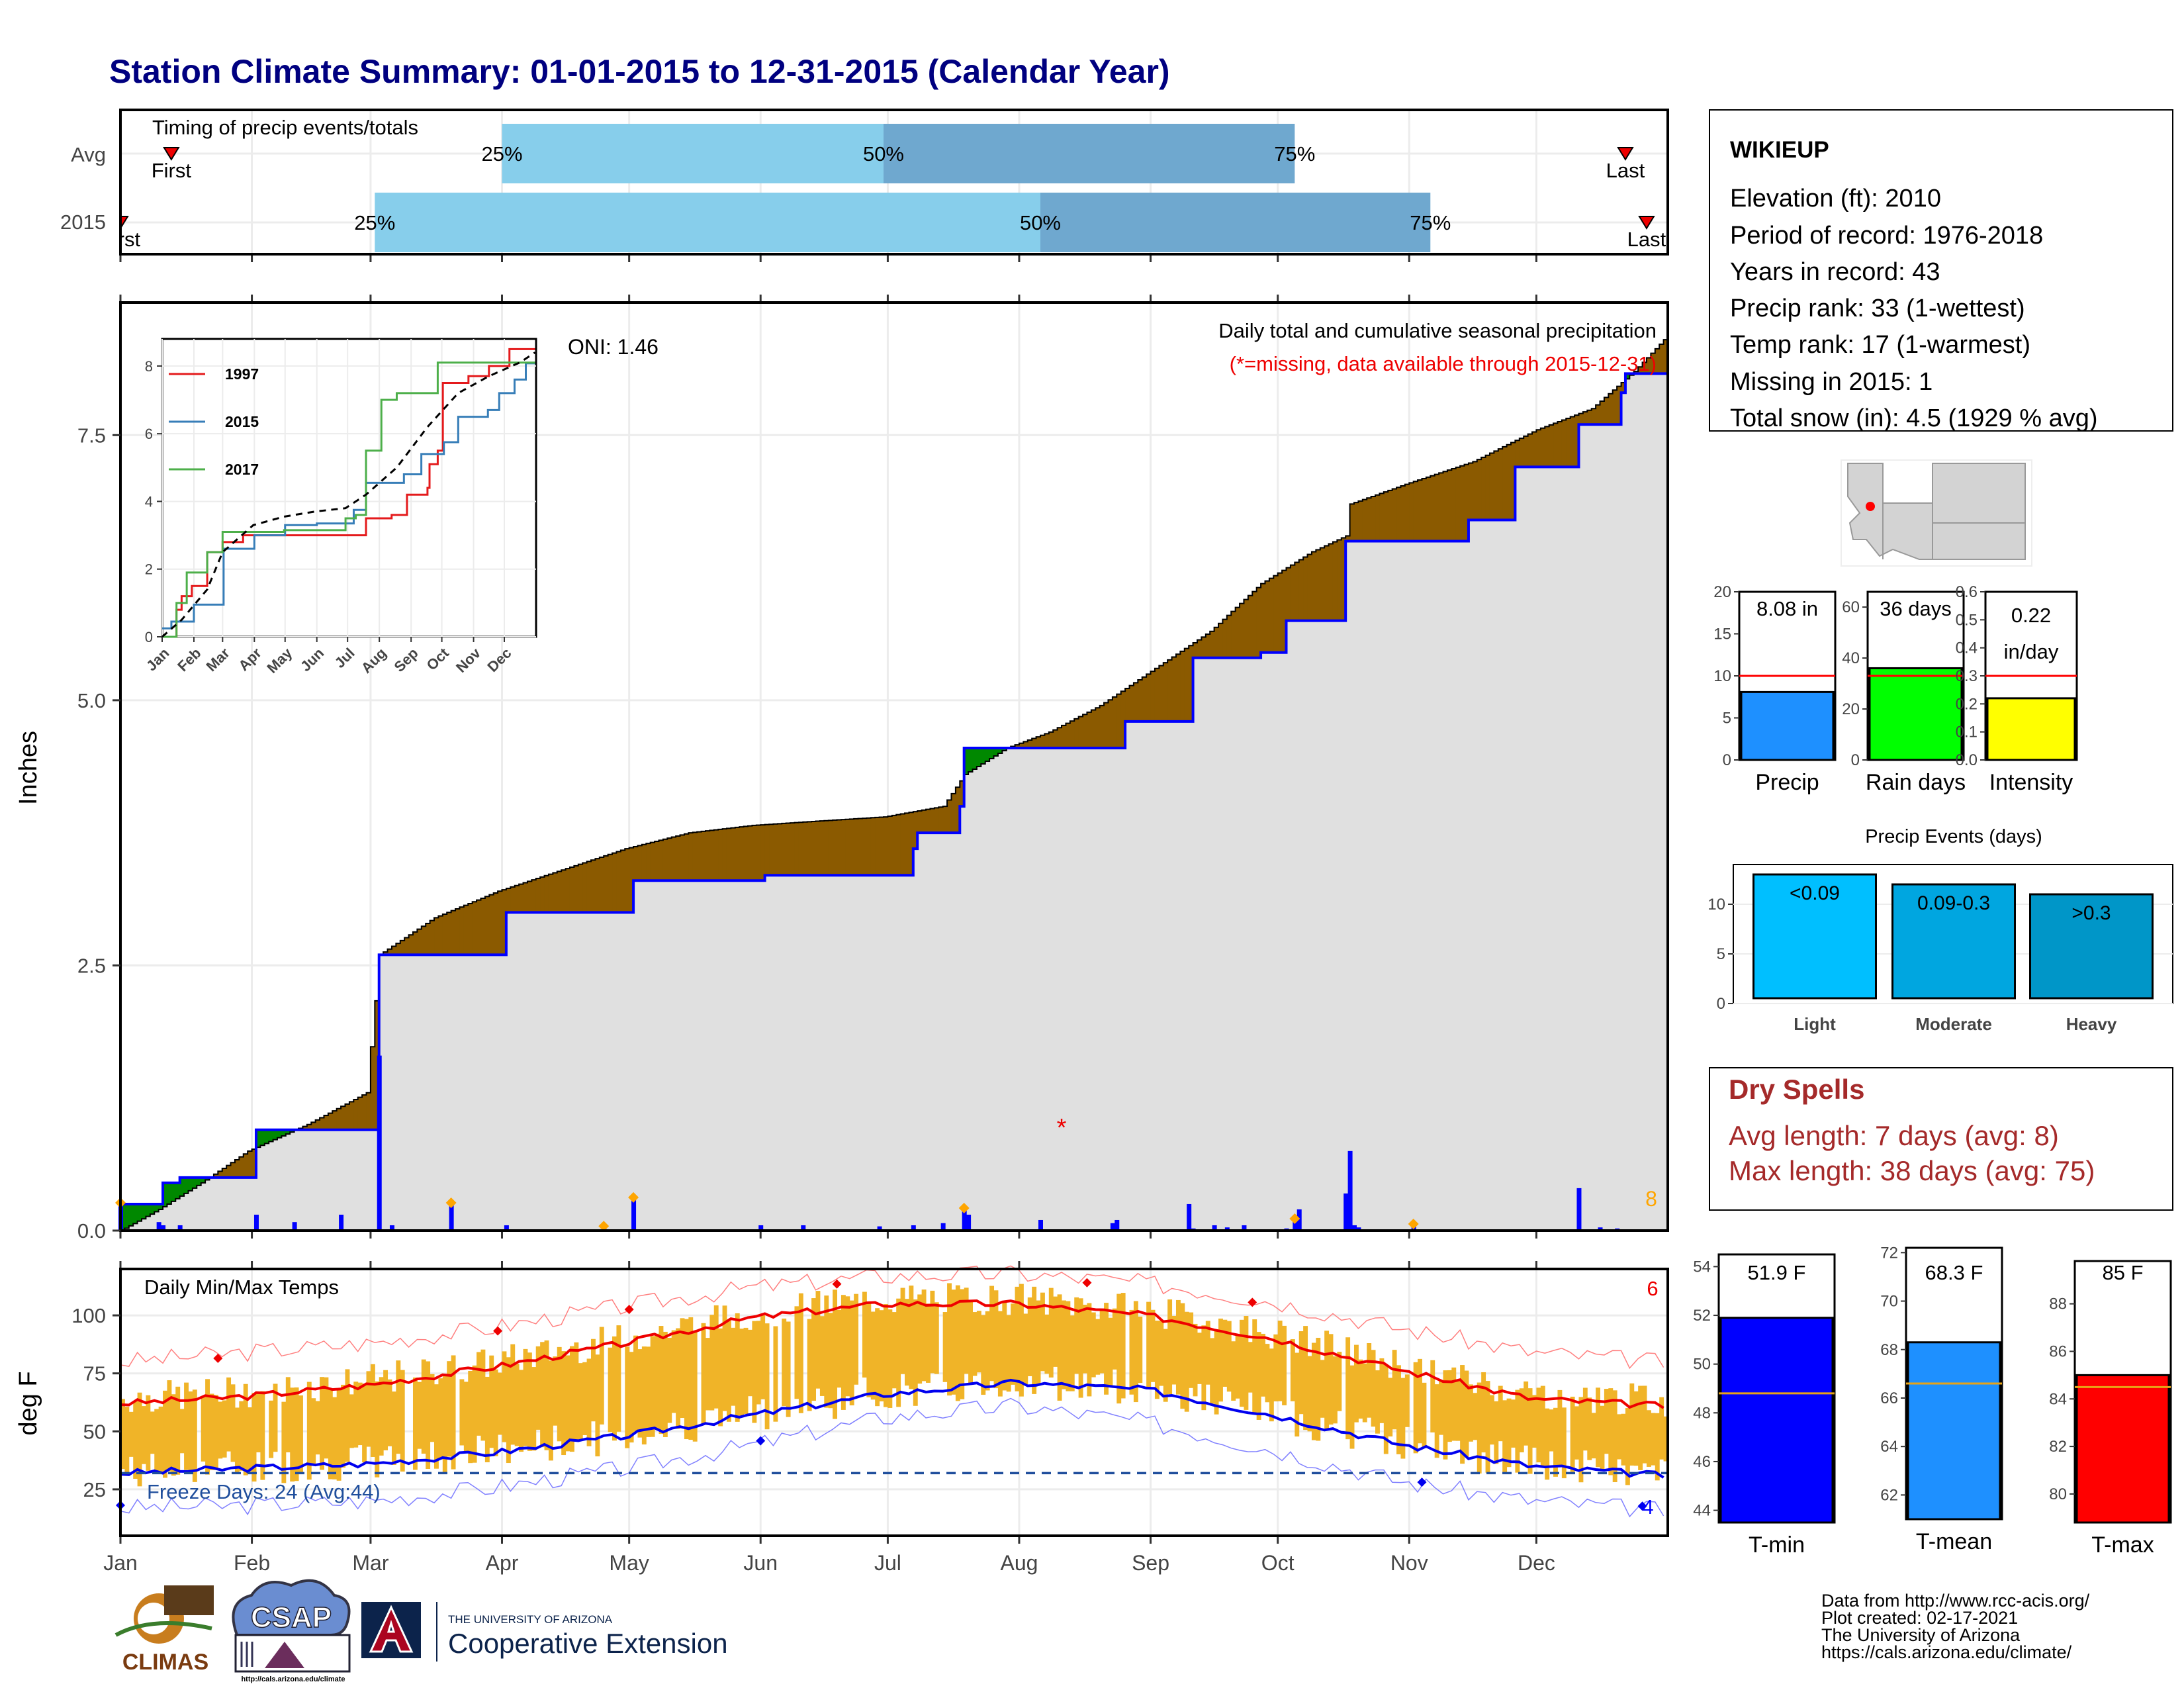 The height and width of the screenshot is (1688, 2184). I want to click on timing-p75-label: 75%, so click(1294, 153).